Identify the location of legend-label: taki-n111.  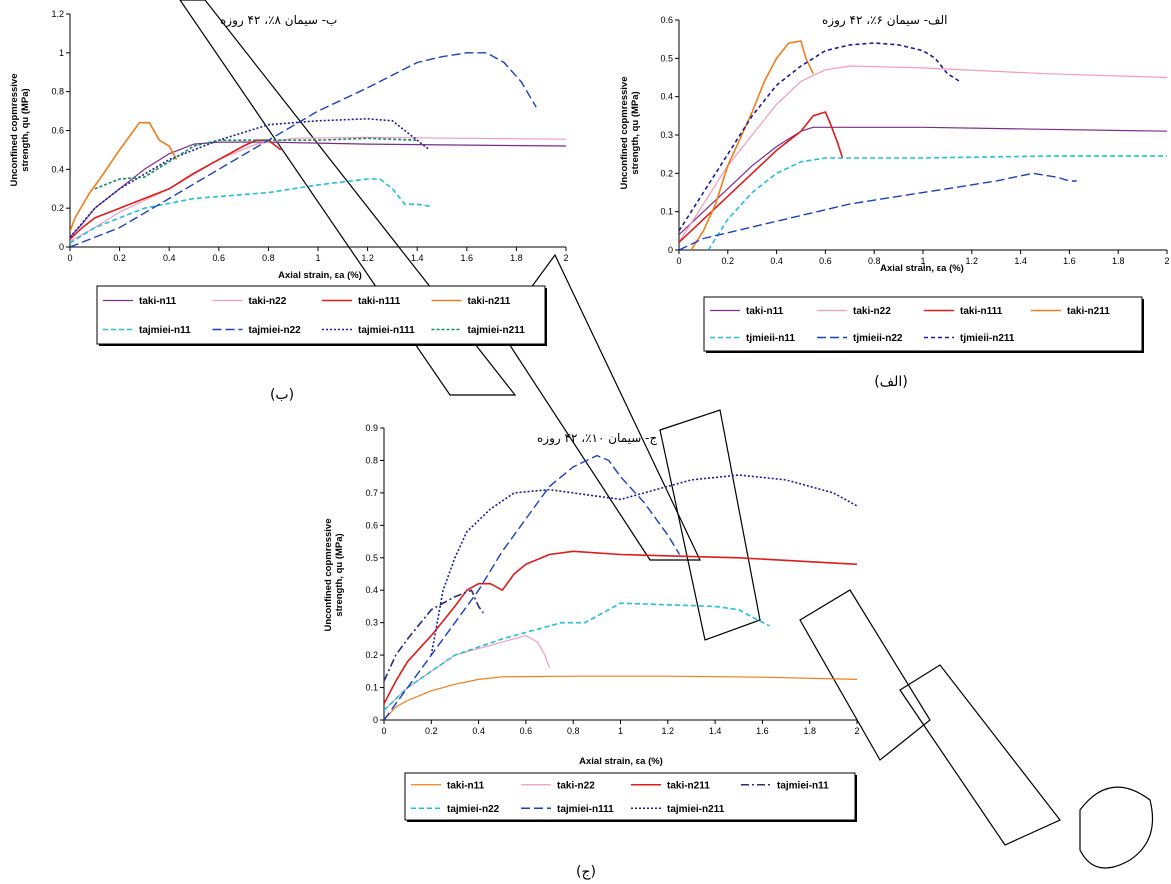
(379, 301).